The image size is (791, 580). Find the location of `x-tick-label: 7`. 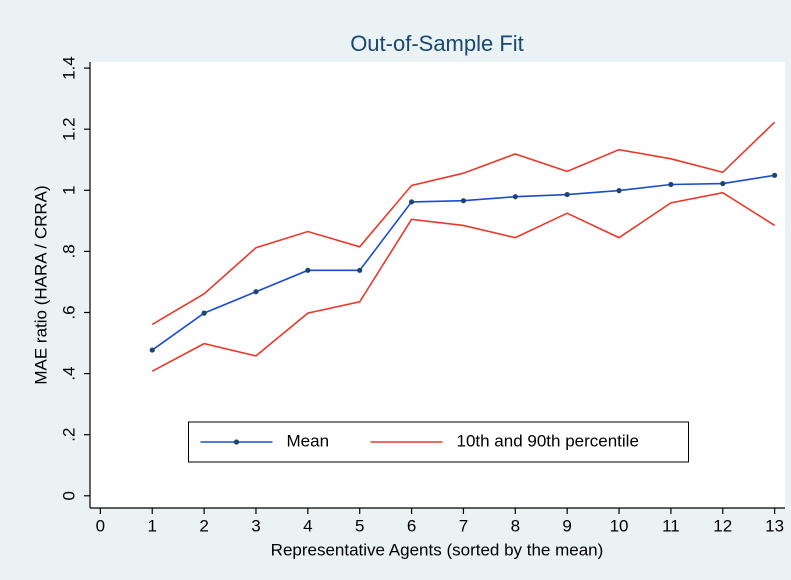

x-tick-label: 7 is located at coordinates (463, 525).